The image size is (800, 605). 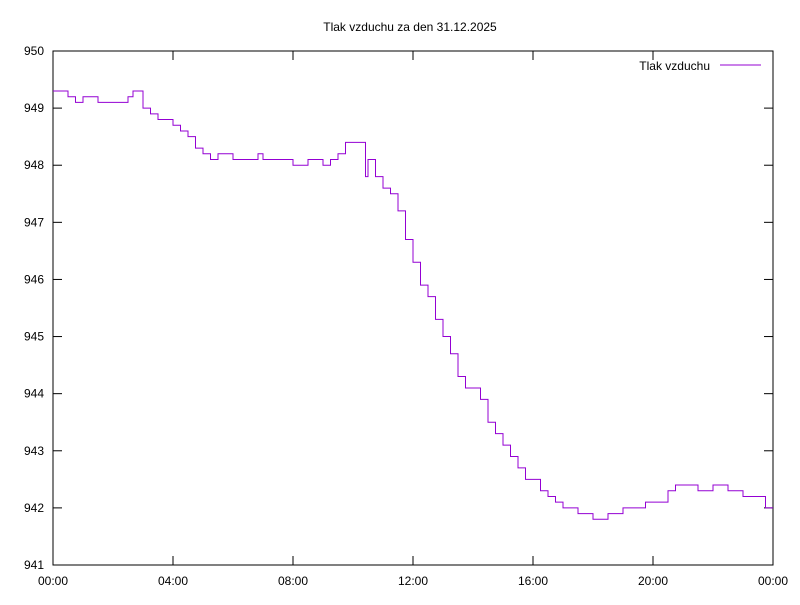 I want to click on legend-label: Tlak vzduchu, so click(x=674, y=66).